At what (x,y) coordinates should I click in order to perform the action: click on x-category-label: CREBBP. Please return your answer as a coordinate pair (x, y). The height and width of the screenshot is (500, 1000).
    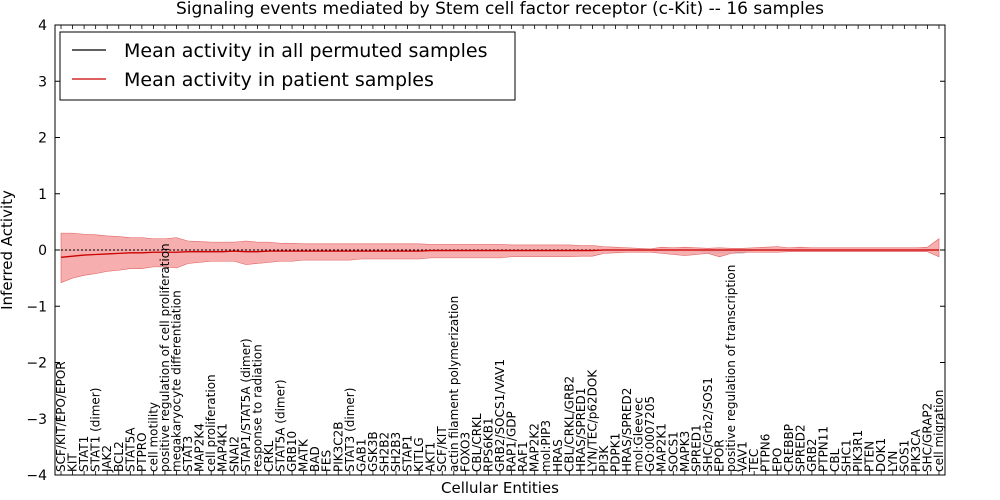
    Looking at the image, I should click on (789, 448).